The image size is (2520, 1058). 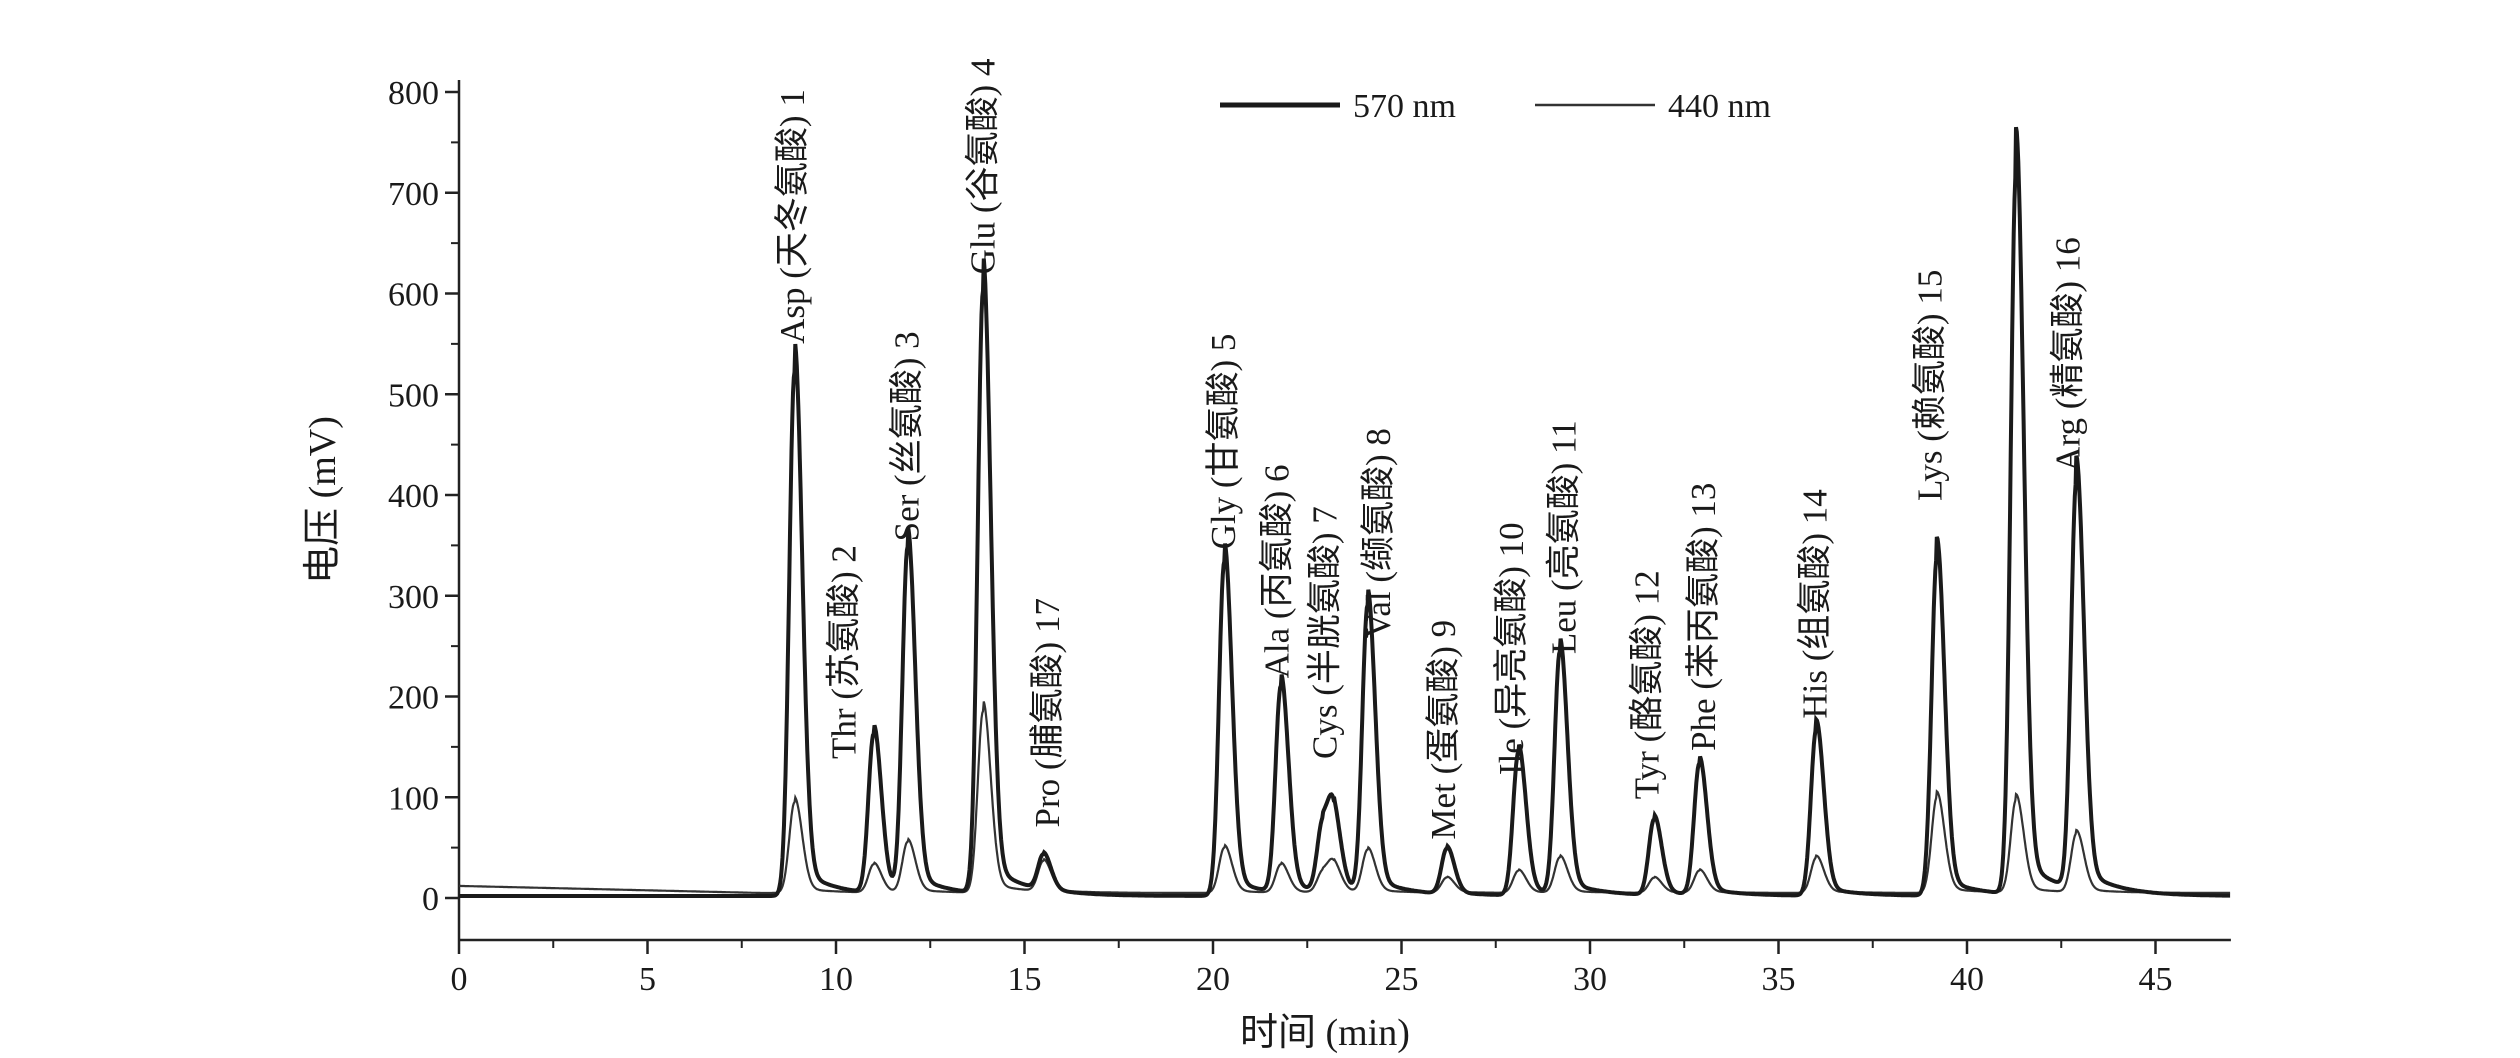 I want to click on y-tick-label: 800, so click(x=413, y=93).